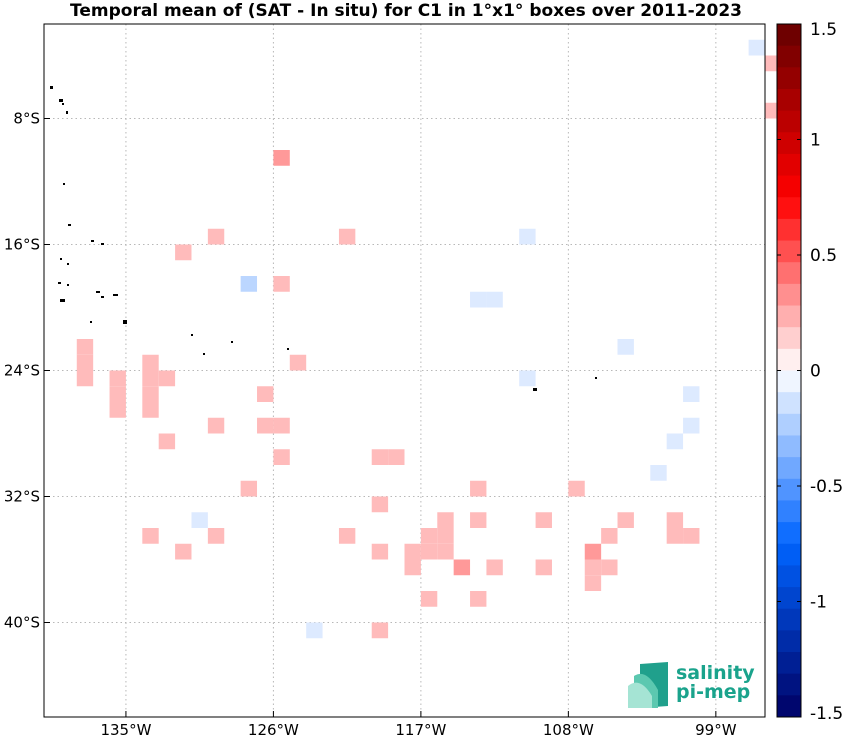 The image size is (847, 740). What do you see at coordinates (823, 256) in the screenshot?
I see `colorbar-tick-label: 0.5` at bounding box center [823, 256].